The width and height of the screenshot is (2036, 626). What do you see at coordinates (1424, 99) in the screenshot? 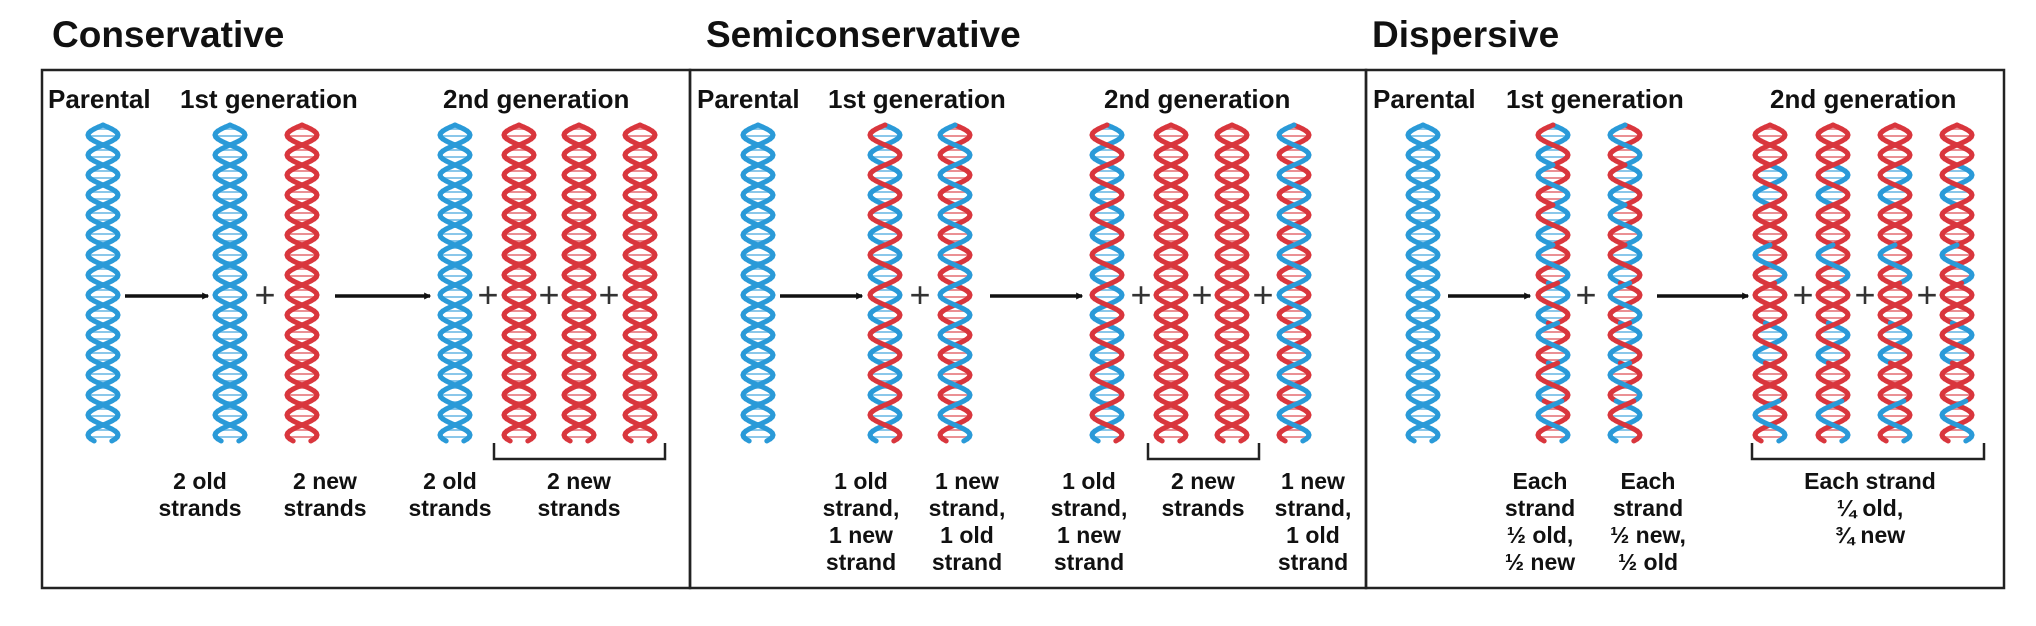
I see `label-parental-dispersive: Parental` at bounding box center [1424, 99].